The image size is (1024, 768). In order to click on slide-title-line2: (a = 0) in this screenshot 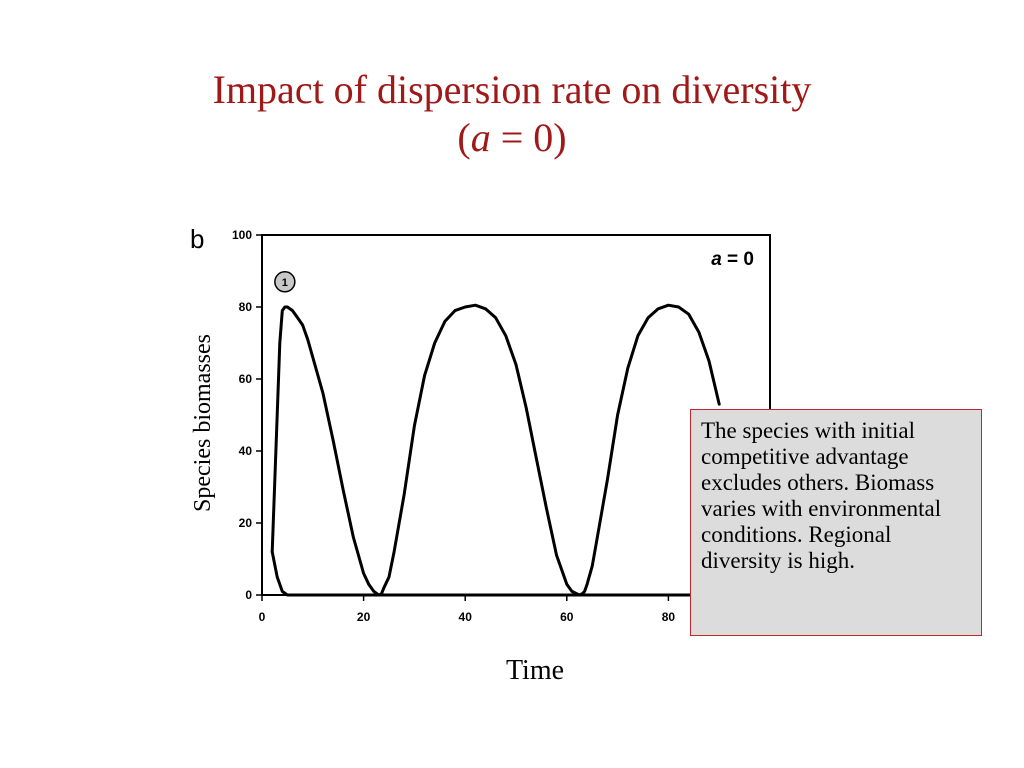, I will do `click(512, 138)`.